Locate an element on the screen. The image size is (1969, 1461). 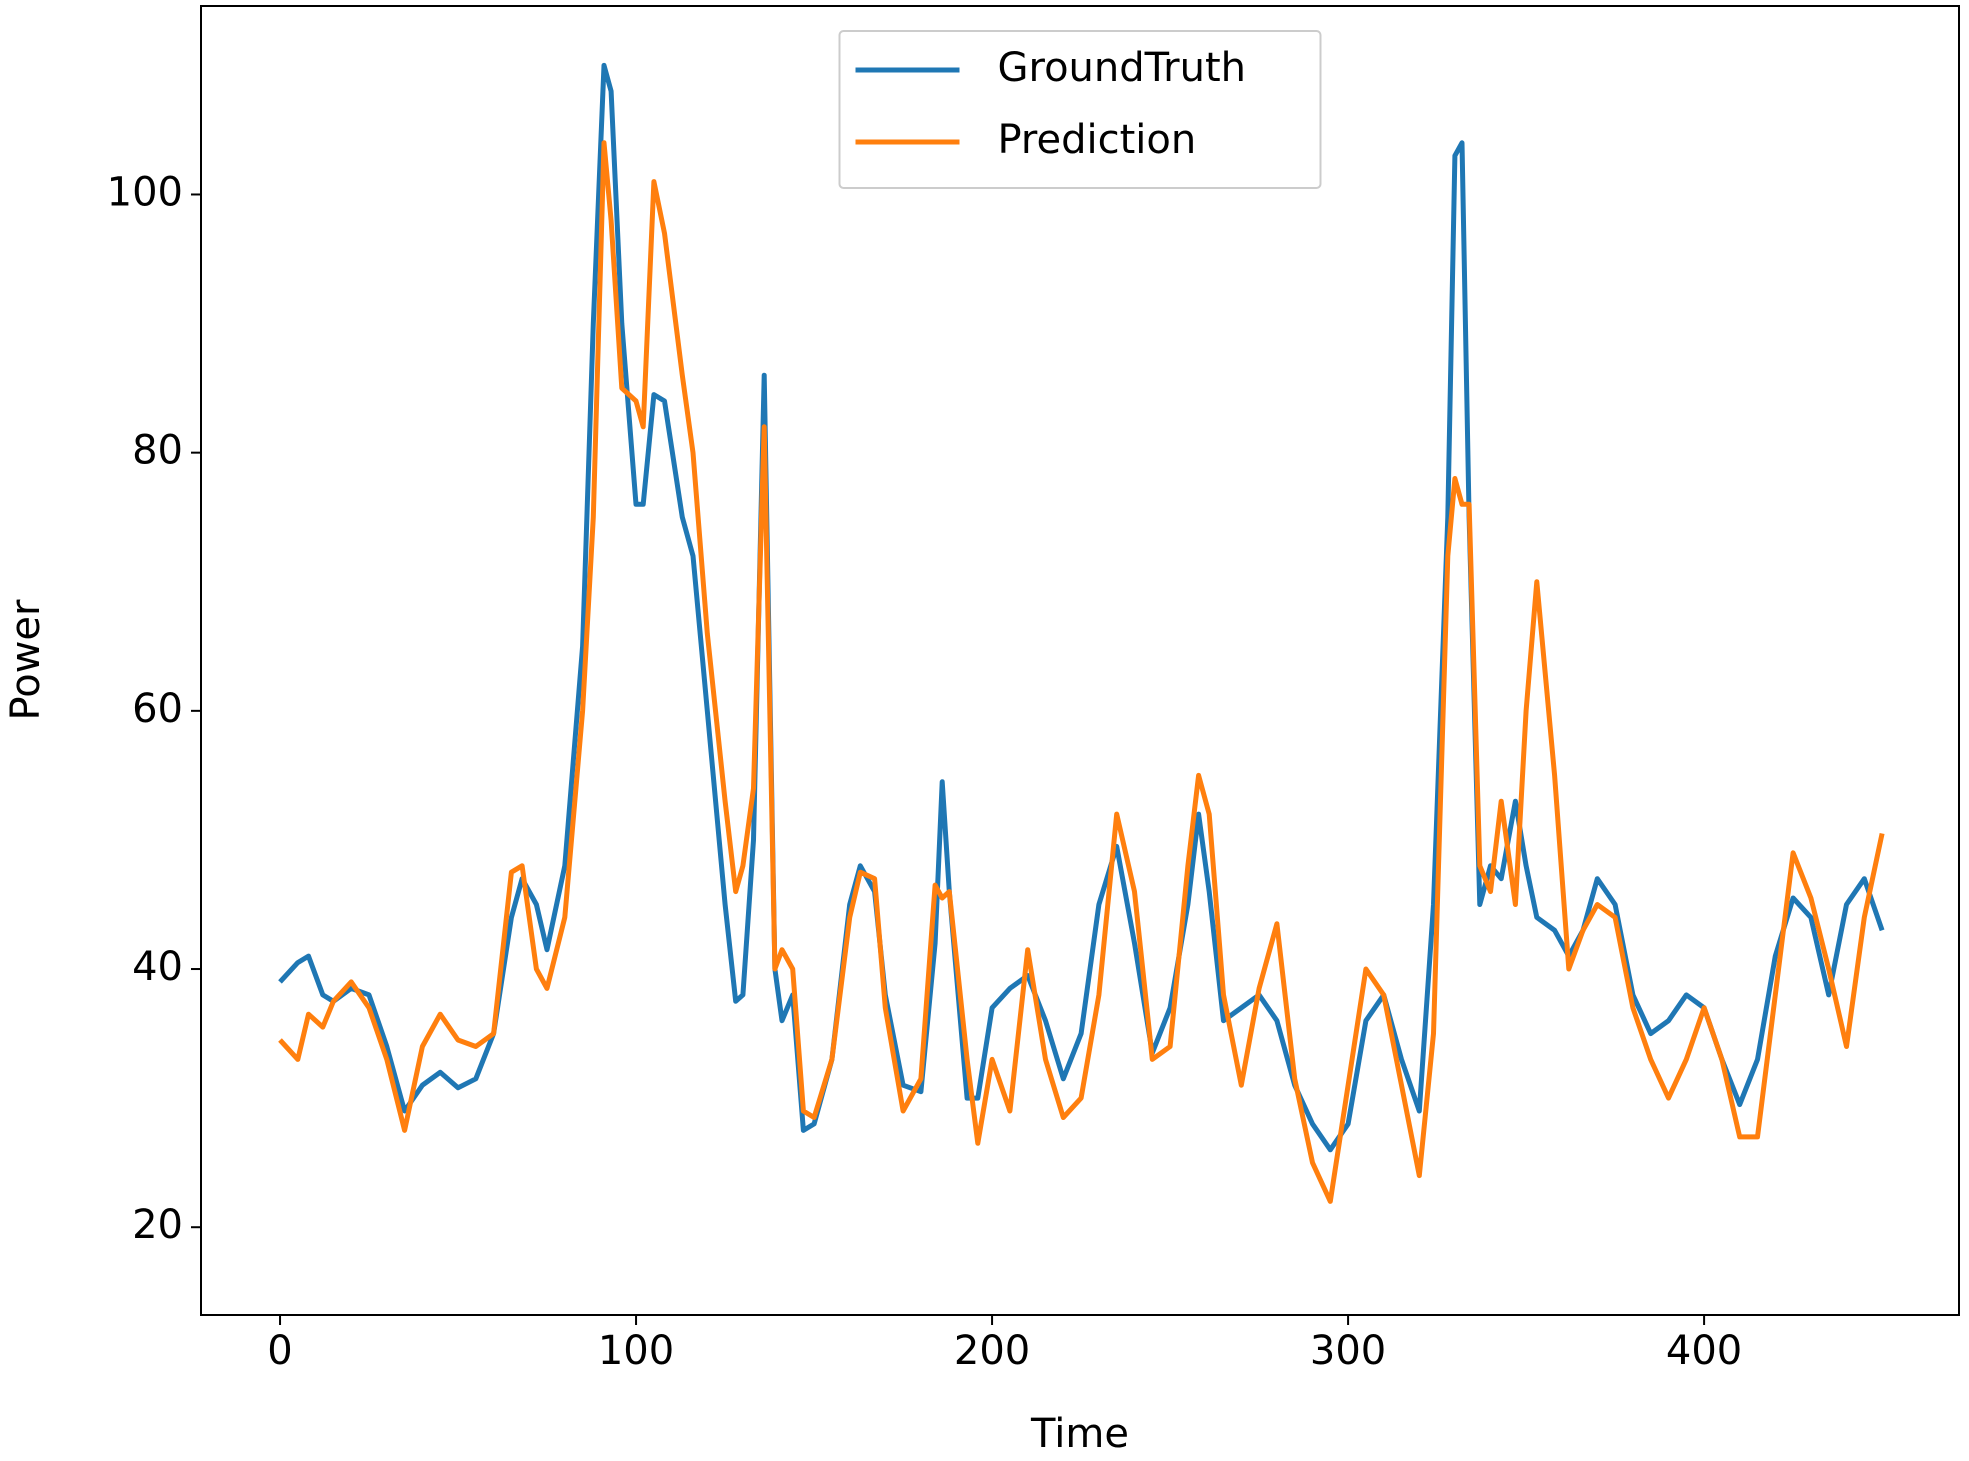
y-tick-label: 60 is located at coordinates (157, 709).